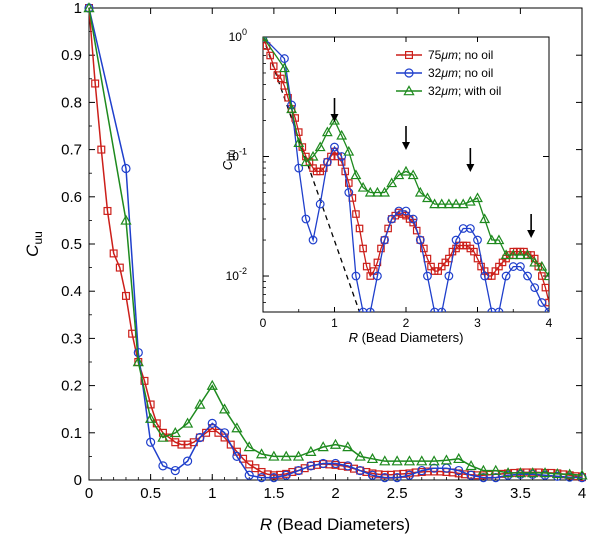  What do you see at coordinates (238, 35) in the screenshot?
I see `inset-y-tick-label: 100` at bounding box center [238, 35].